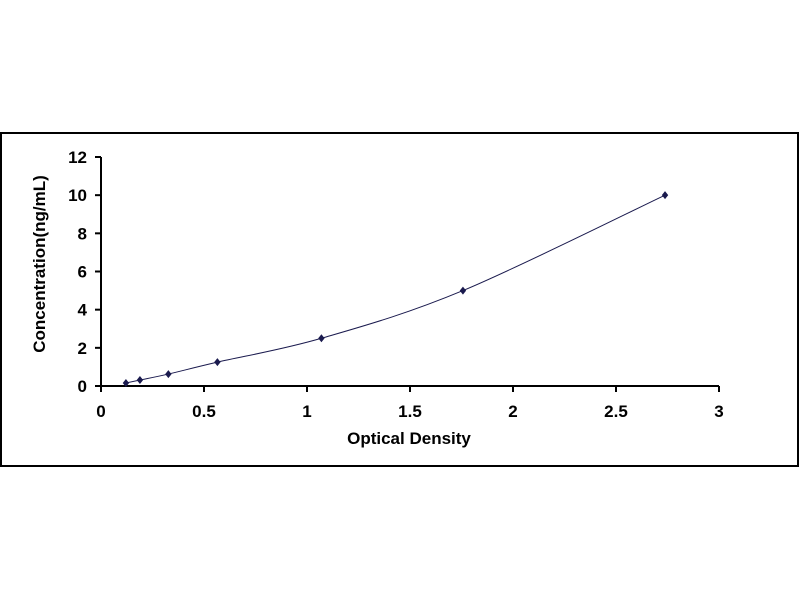 Image resolution: width=800 pixels, height=600 pixels. What do you see at coordinates (409, 438) in the screenshot?
I see `x-axis-label: Optical Density` at bounding box center [409, 438].